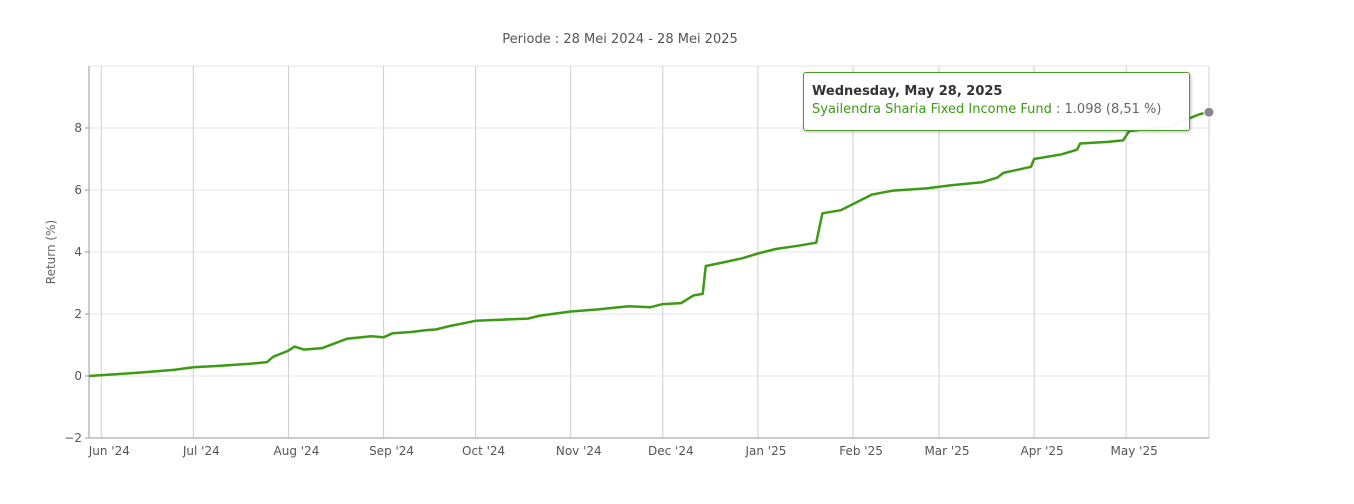  What do you see at coordinates (297, 451) in the screenshot?
I see `x-tick-label: Aug '24` at bounding box center [297, 451].